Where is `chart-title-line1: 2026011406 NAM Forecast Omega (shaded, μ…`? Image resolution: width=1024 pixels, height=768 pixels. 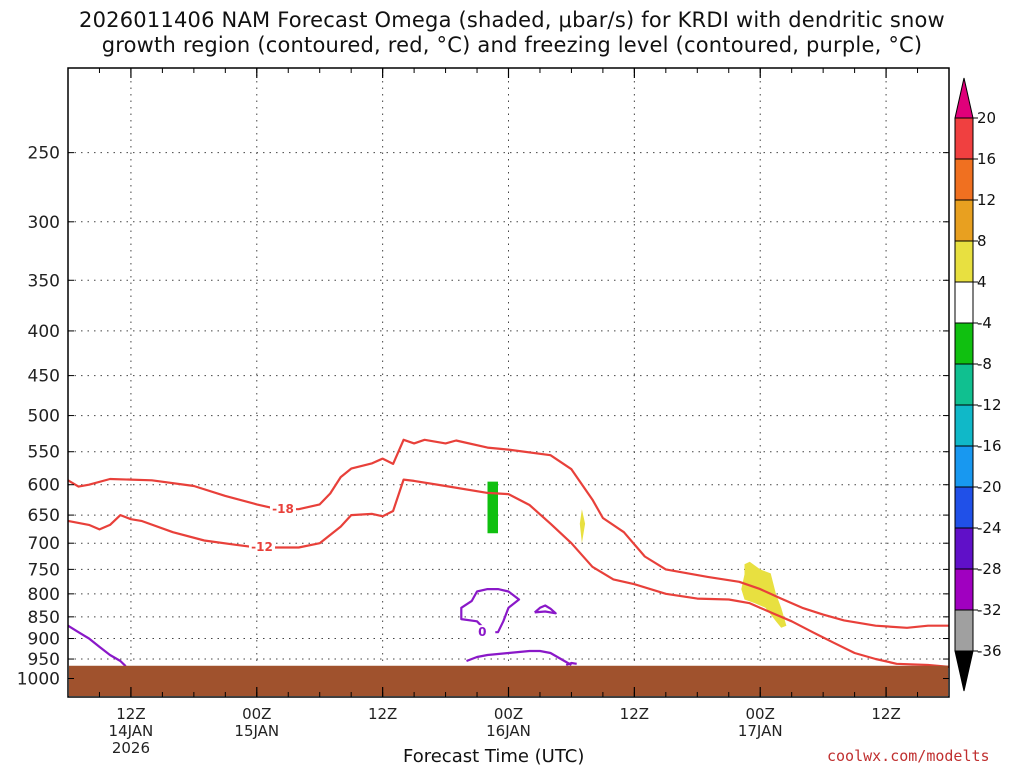 chart-title-line1: 2026011406 NAM Forecast Omega (shaded, μ… is located at coordinates (512, 20).